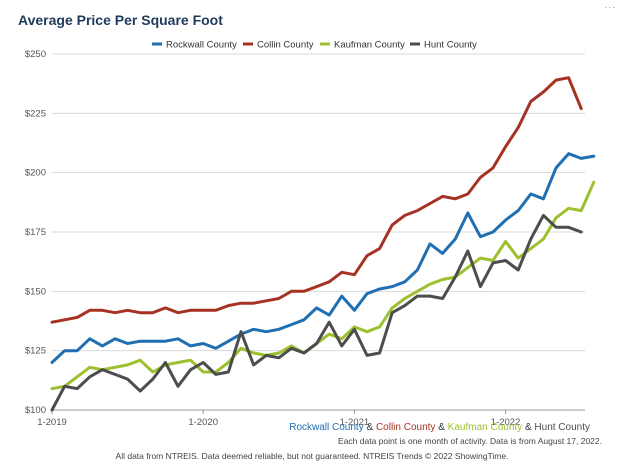 The image size is (624, 466). Describe the element at coordinates (285, 45) in the screenshot. I see `legend-label: Collin County` at that location.